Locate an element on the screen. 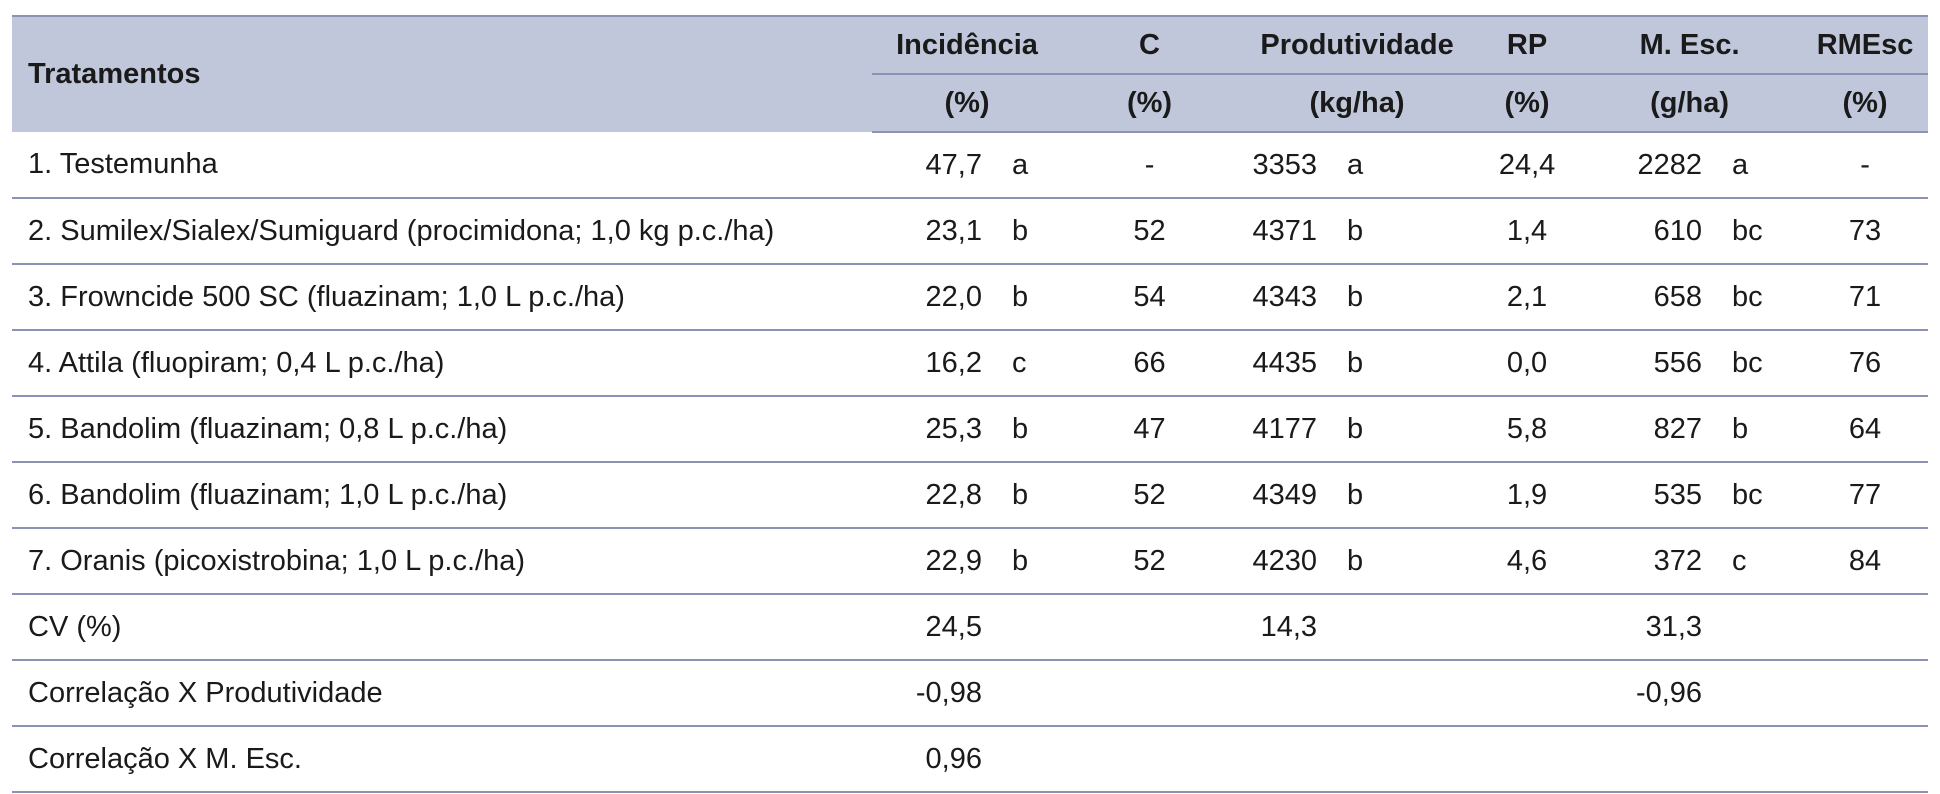  cell-rmesc: 76 is located at coordinates (1865, 363).